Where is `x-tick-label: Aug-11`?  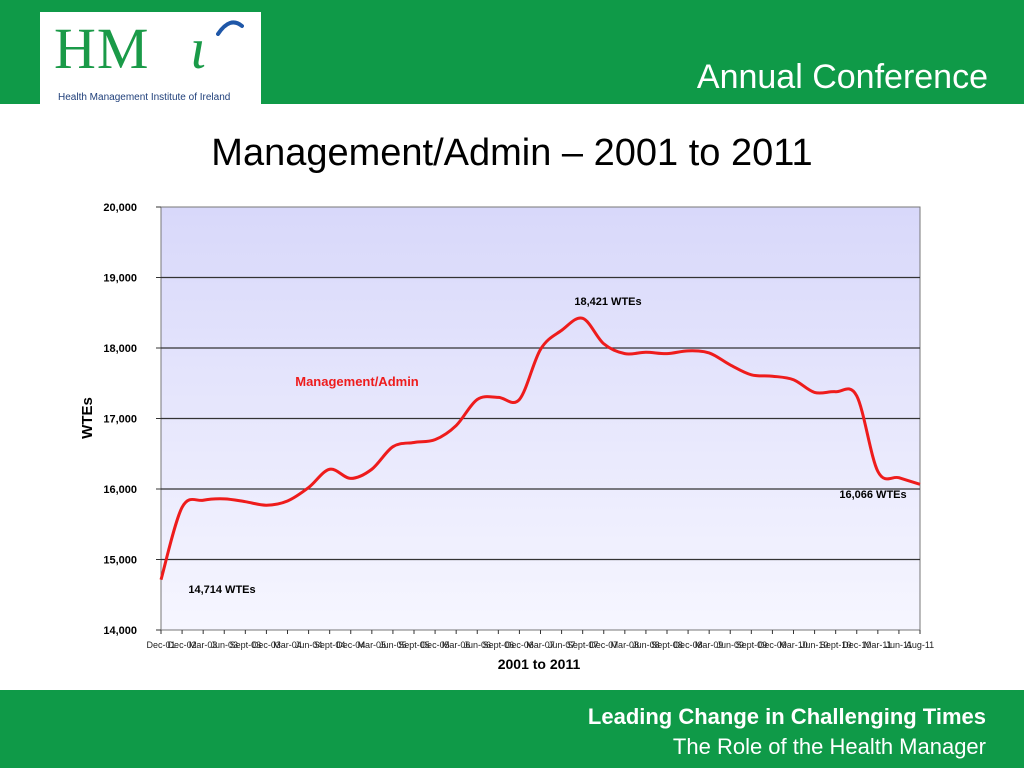 x-tick-label: Aug-11 is located at coordinates (920, 645).